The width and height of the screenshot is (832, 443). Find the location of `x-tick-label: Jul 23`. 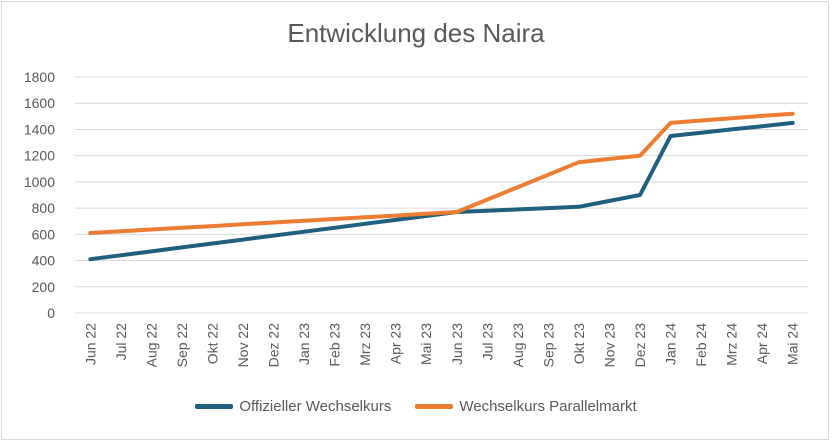

x-tick-label: Jul 23 is located at coordinates (487, 342).